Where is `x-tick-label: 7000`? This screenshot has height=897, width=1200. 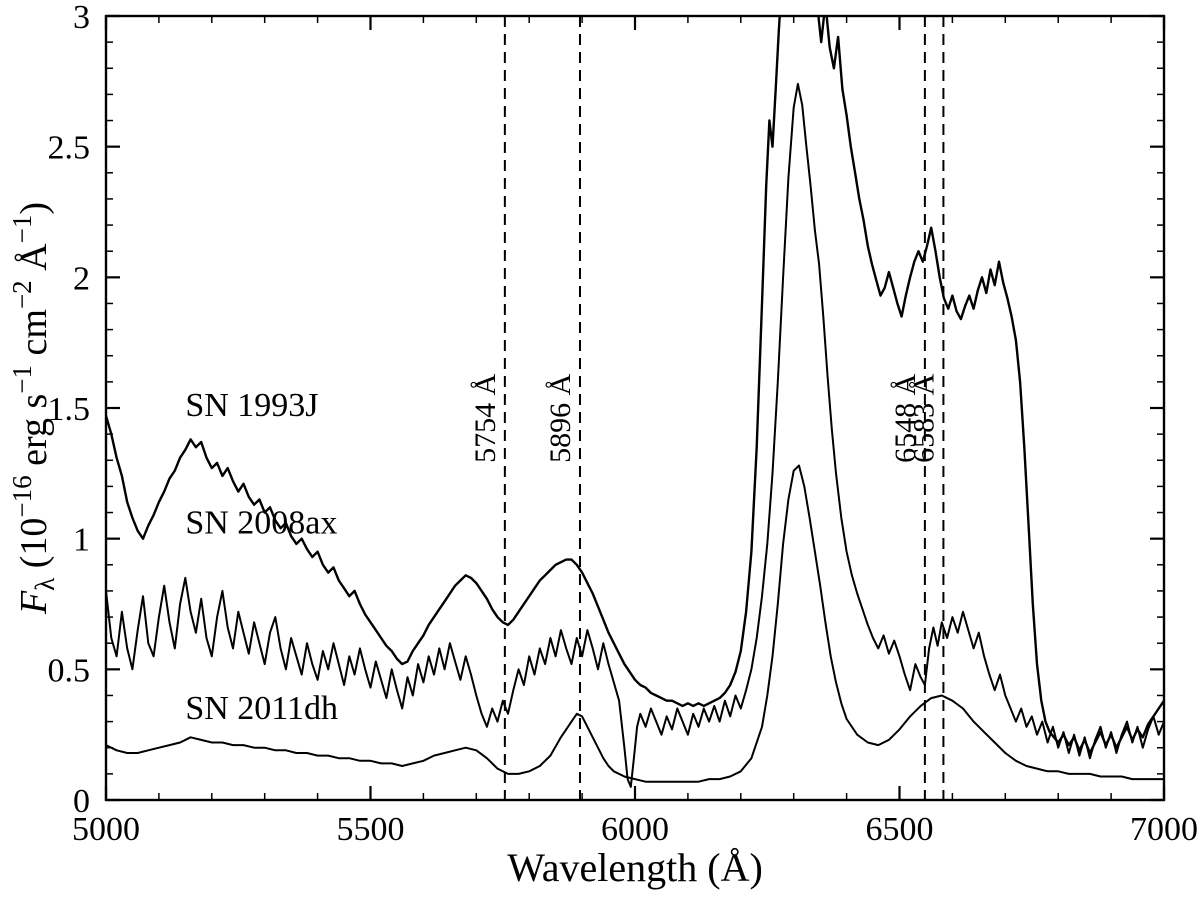 x-tick-label: 7000 is located at coordinates (1164, 829).